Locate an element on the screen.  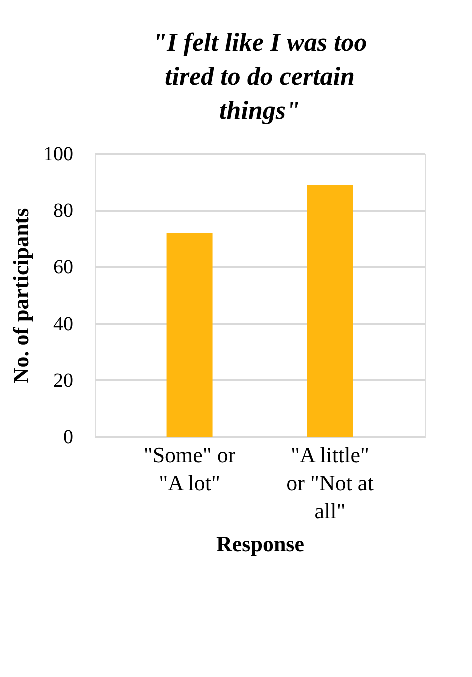
y-axis-title: No. of participants is located at coordinates (21, 296).